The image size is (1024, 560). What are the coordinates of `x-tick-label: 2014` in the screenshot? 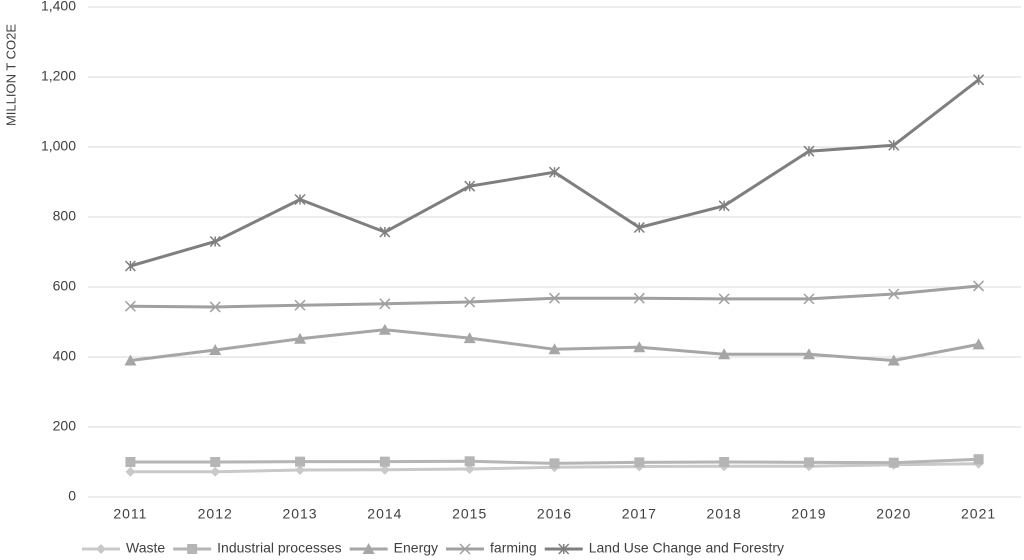 It's located at (384, 514).